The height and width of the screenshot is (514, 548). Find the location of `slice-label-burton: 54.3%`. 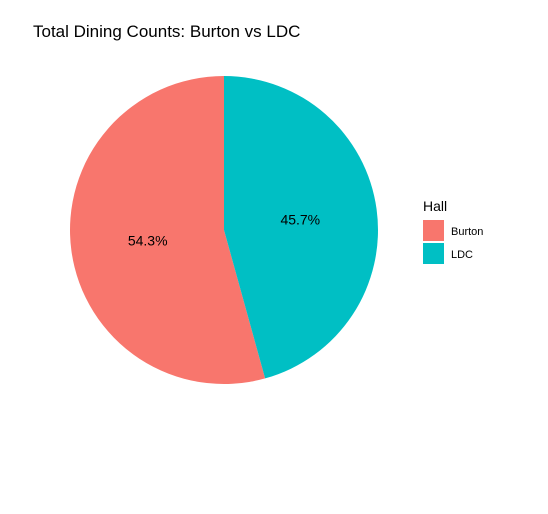

slice-label-burton: 54.3% is located at coordinates (148, 240).